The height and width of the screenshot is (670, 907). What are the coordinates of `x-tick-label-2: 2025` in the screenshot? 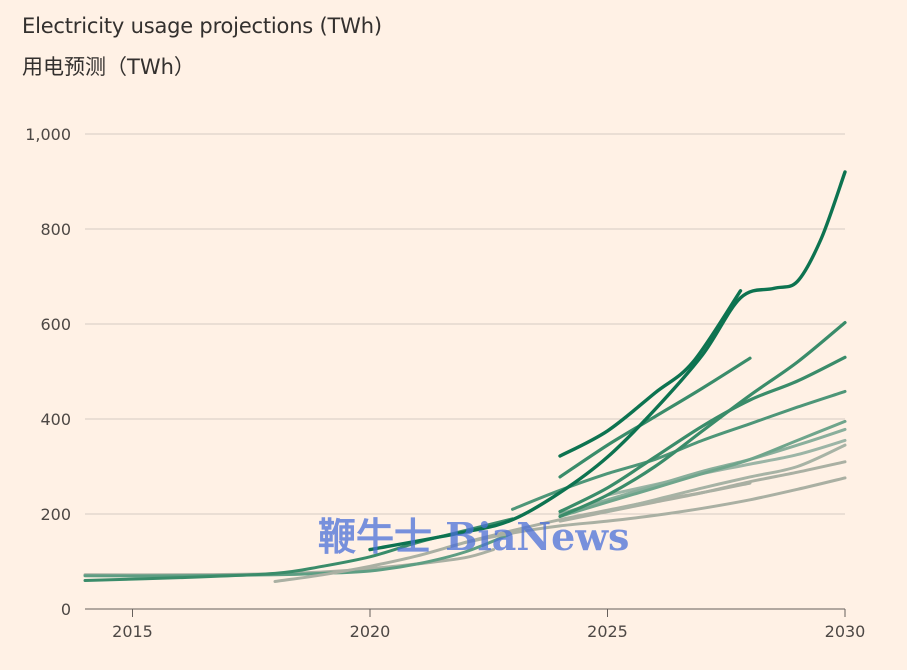 It's located at (607, 631).